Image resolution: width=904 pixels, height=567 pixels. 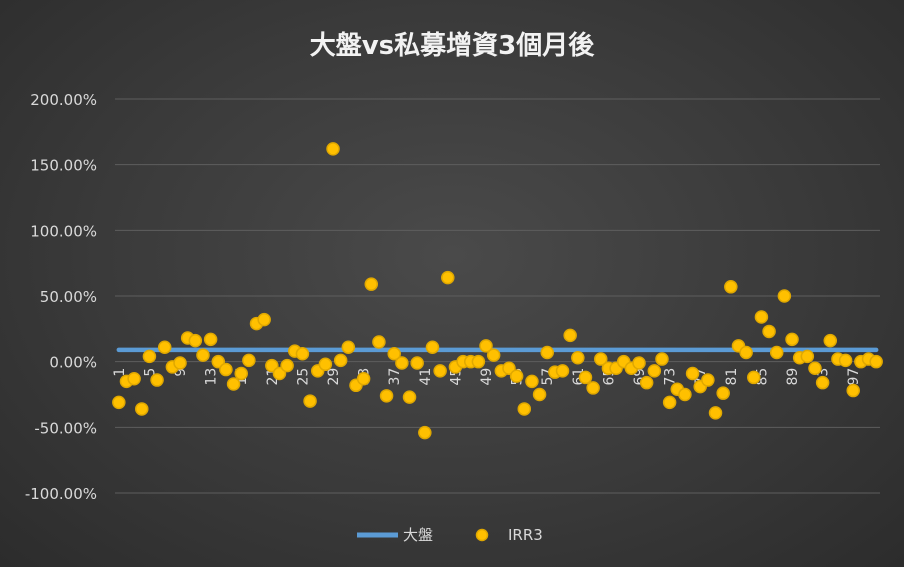 What do you see at coordinates (334, 377) in the screenshot?
I see `x-tick-label: 29` at bounding box center [334, 377].